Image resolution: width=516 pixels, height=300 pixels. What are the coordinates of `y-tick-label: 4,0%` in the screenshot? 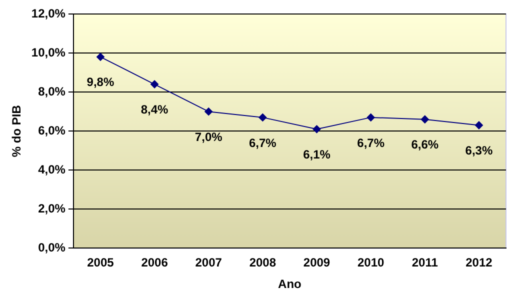 It's located at (52, 169).